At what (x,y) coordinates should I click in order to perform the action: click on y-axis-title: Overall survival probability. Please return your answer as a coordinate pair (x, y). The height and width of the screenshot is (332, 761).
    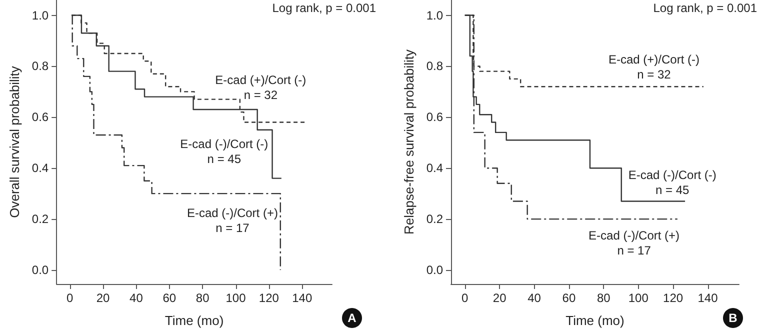
    Looking at the image, I should click on (14, 142).